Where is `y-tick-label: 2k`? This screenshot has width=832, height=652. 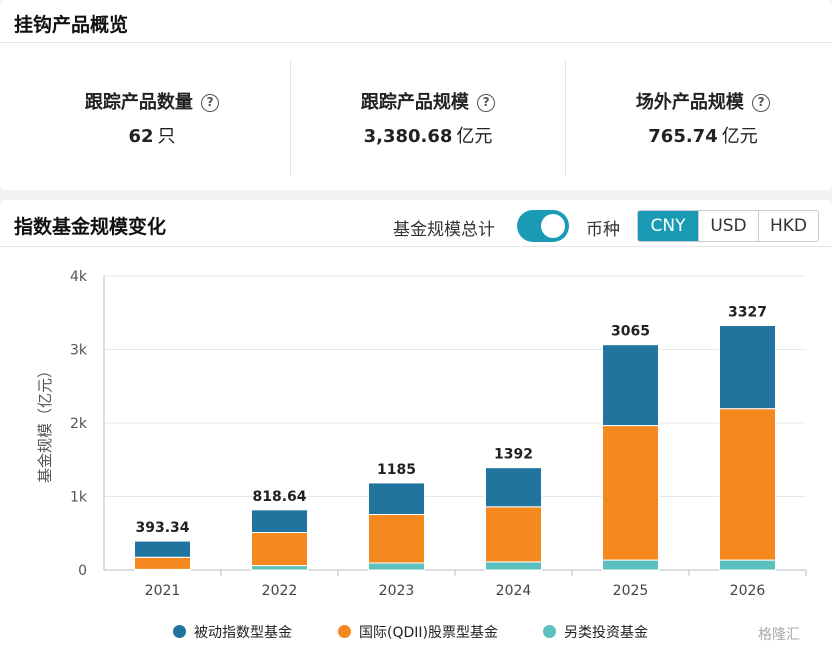
y-tick-label: 2k is located at coordinates (79, 424).